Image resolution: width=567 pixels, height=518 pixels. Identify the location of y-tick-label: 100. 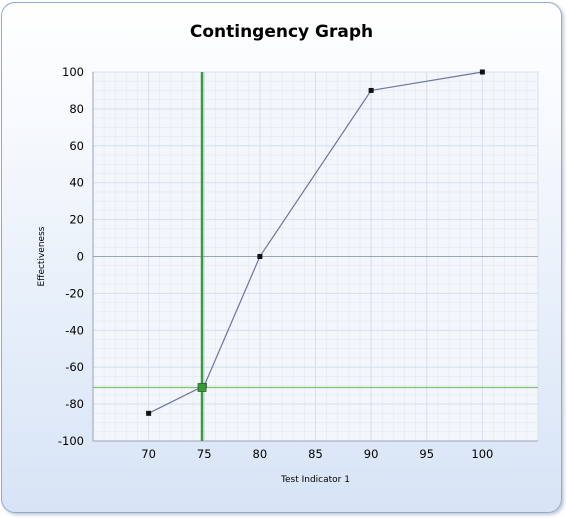
(73, 72).